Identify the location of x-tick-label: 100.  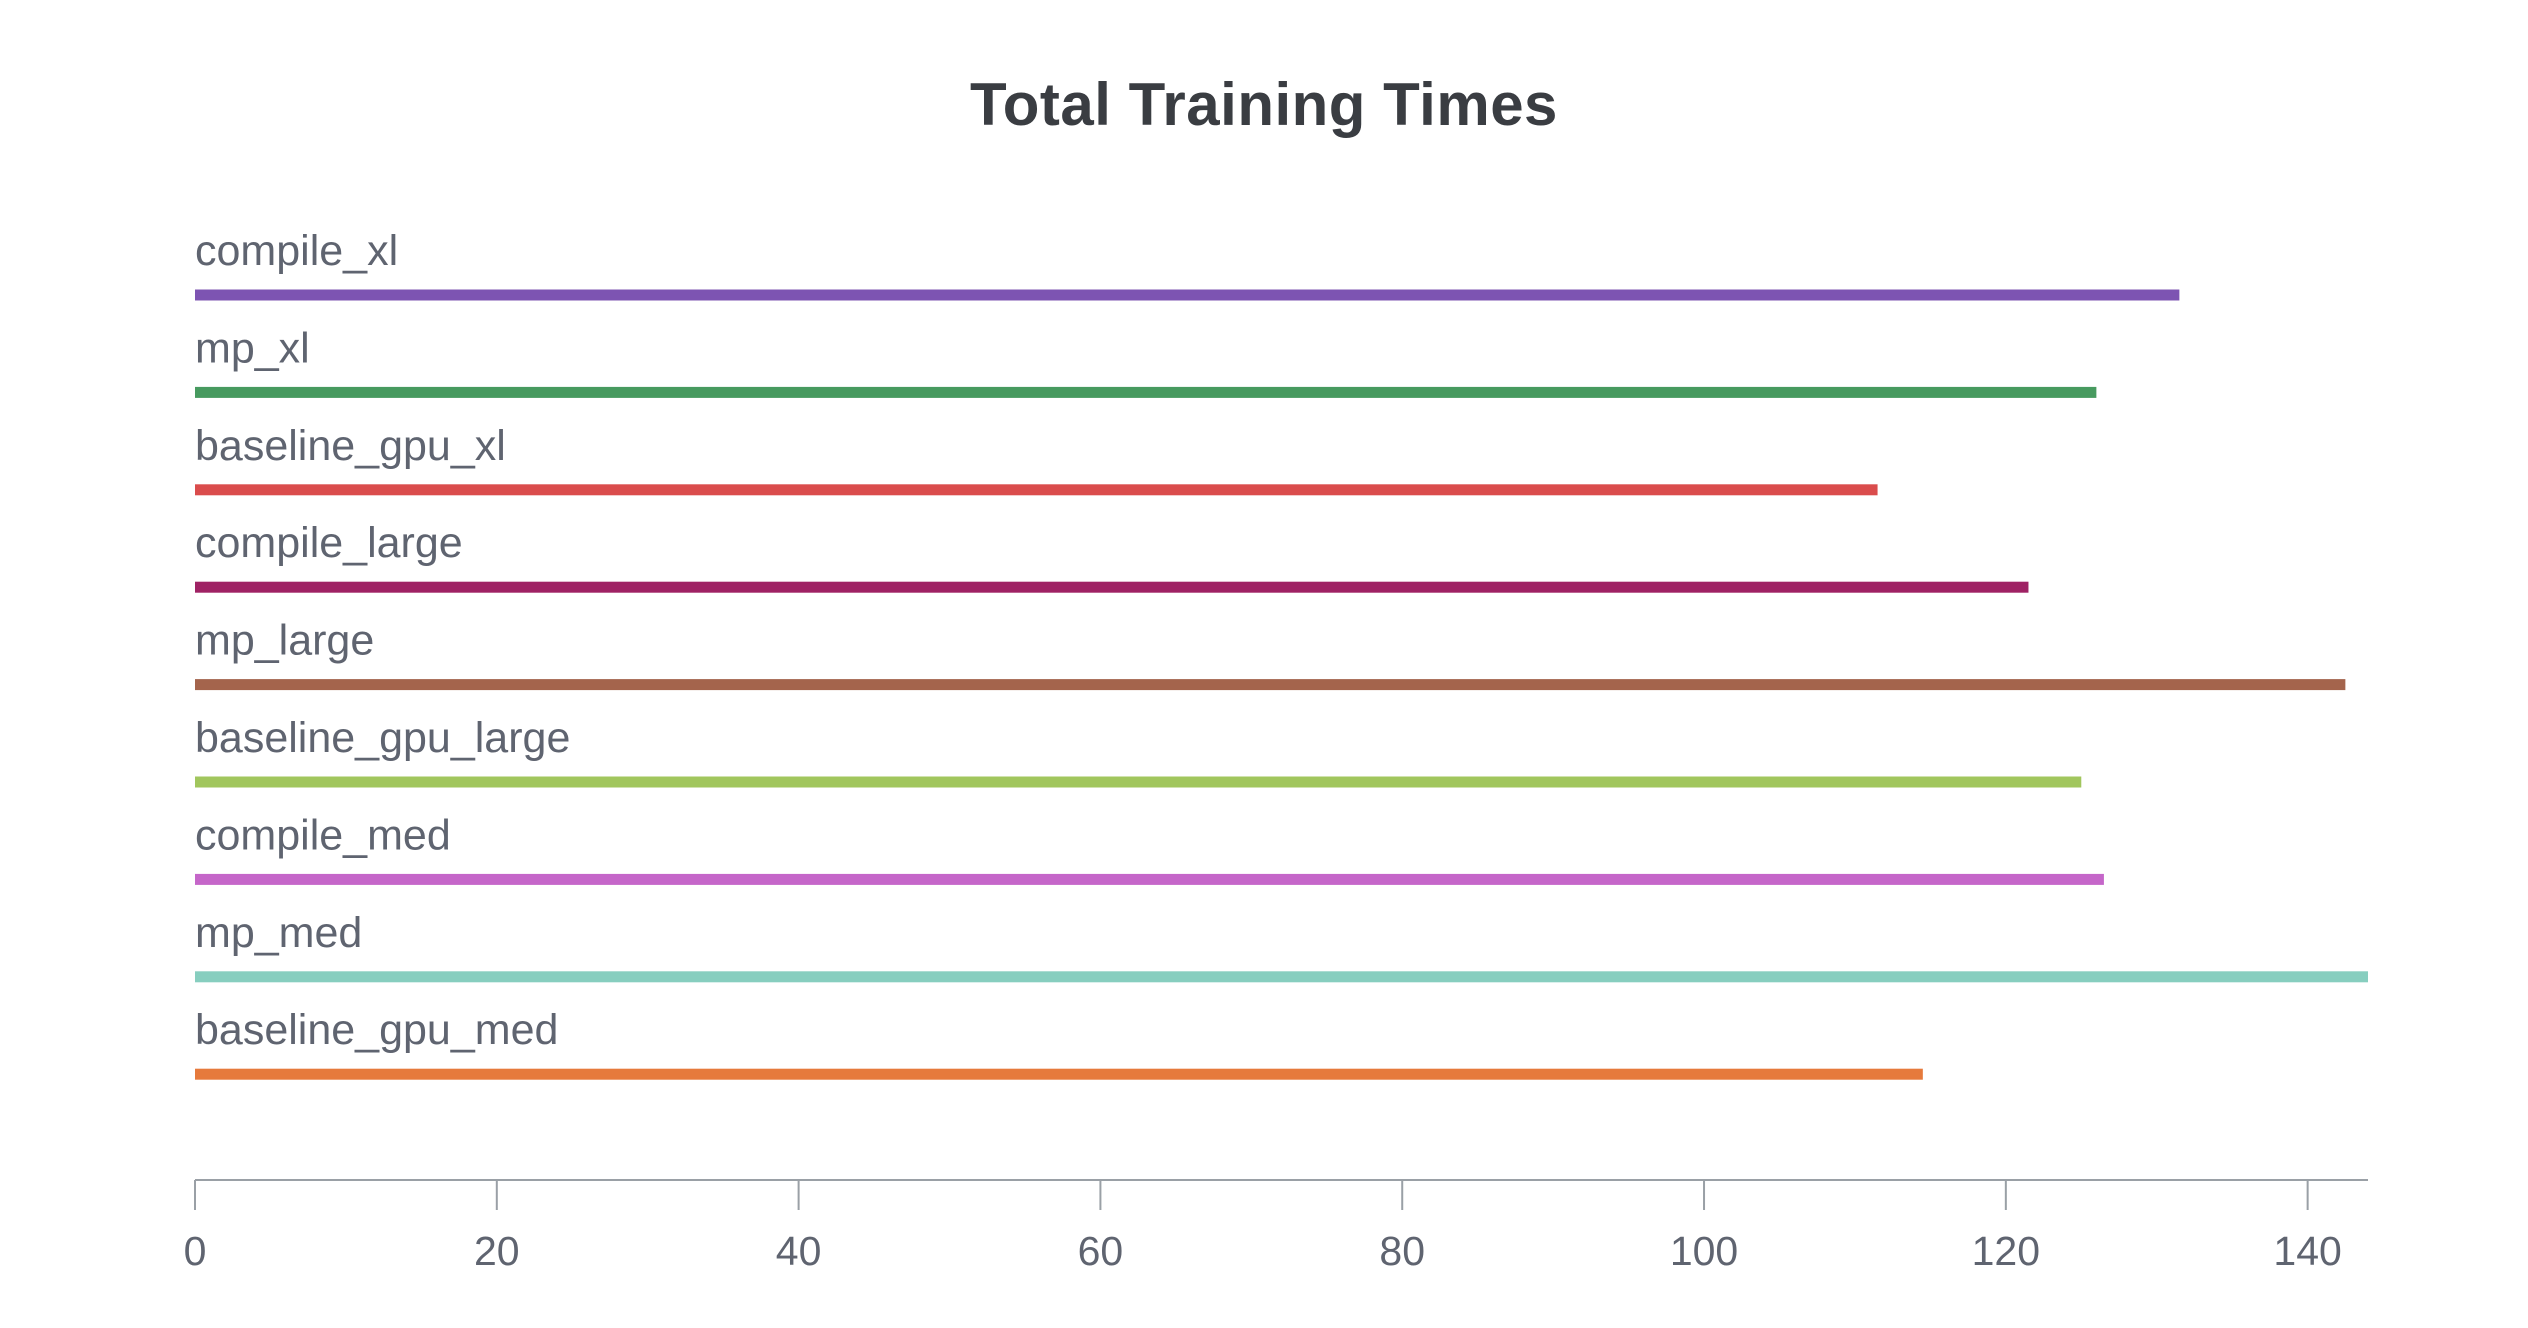
(1704, 1251).